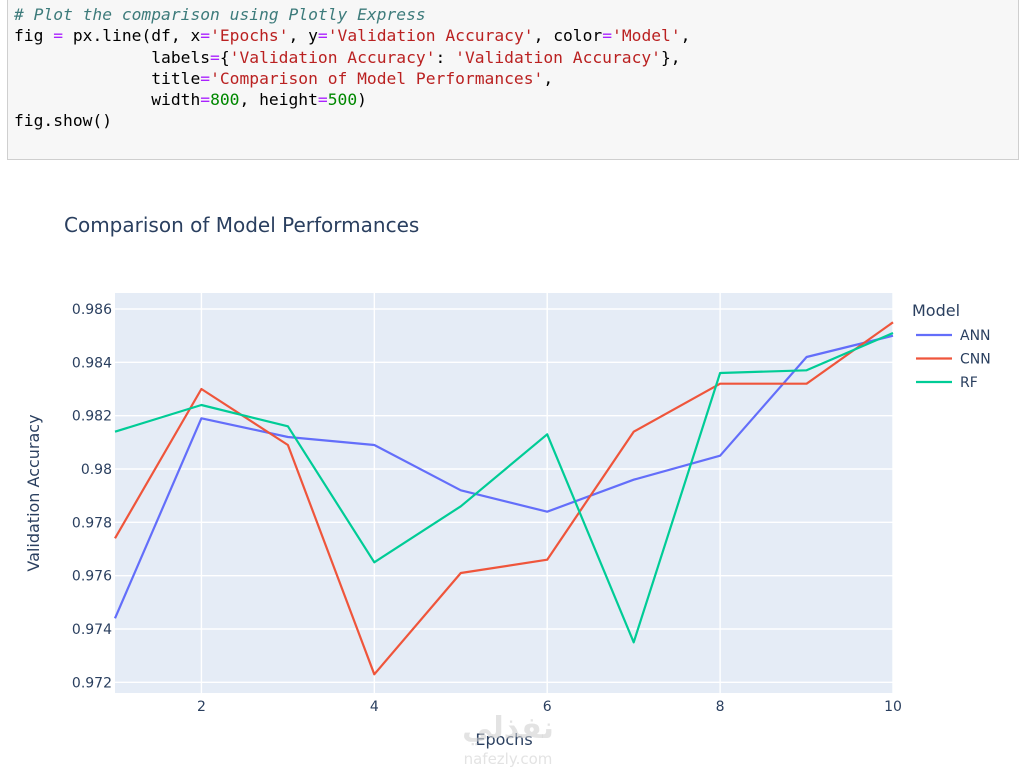  I want to click on y-tick-label: 0.974, so click(92, 630).